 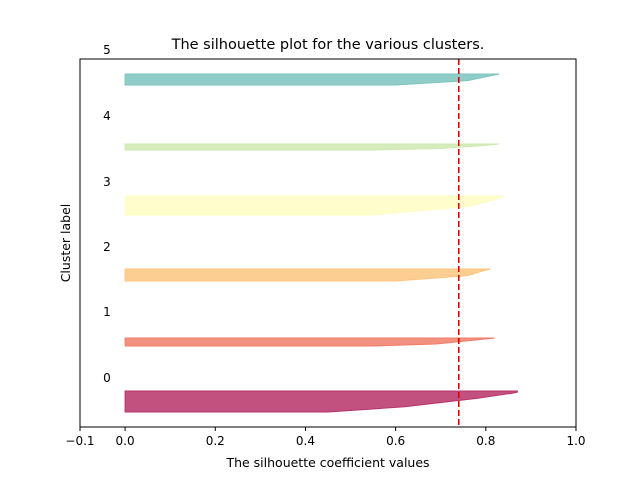 What do you see at coordinates (107, 182) in the screenshot?
I see `cluster-label-3: 3` at bounding box center [107, 182].